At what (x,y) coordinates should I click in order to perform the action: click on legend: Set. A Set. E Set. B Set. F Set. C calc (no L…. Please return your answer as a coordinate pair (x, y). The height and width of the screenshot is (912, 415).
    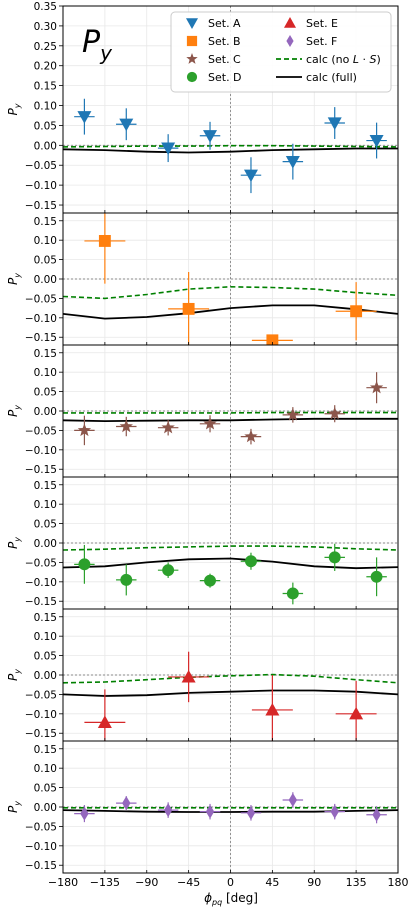
    Looking at the image, I should click on (281, 52).